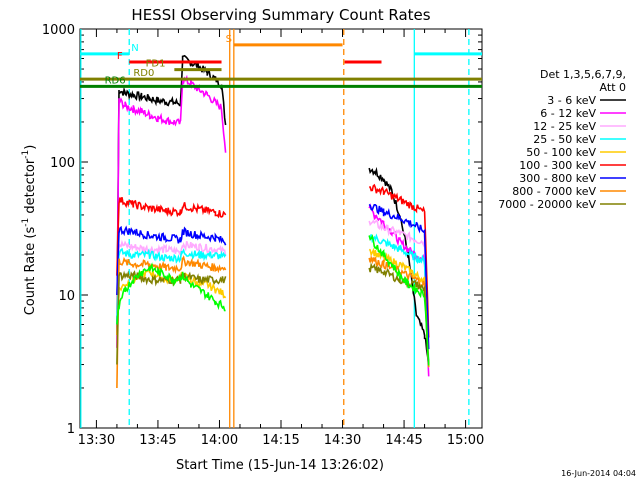 The width and height of the screenshot is (640, 480). I want to click on x-tick-label: 15:00, so click(465, 440).